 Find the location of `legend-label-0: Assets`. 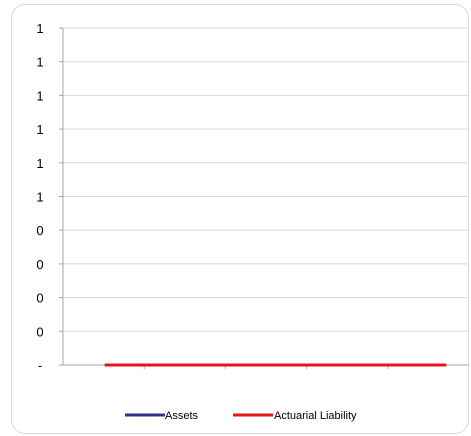

legend-label-0: Assets is located at coordinates (182, 416).